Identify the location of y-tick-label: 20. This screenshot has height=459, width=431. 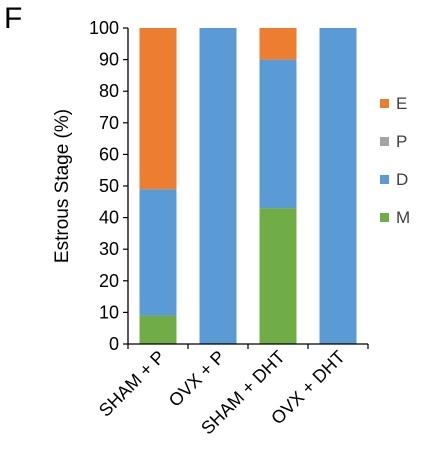
(109, 281).